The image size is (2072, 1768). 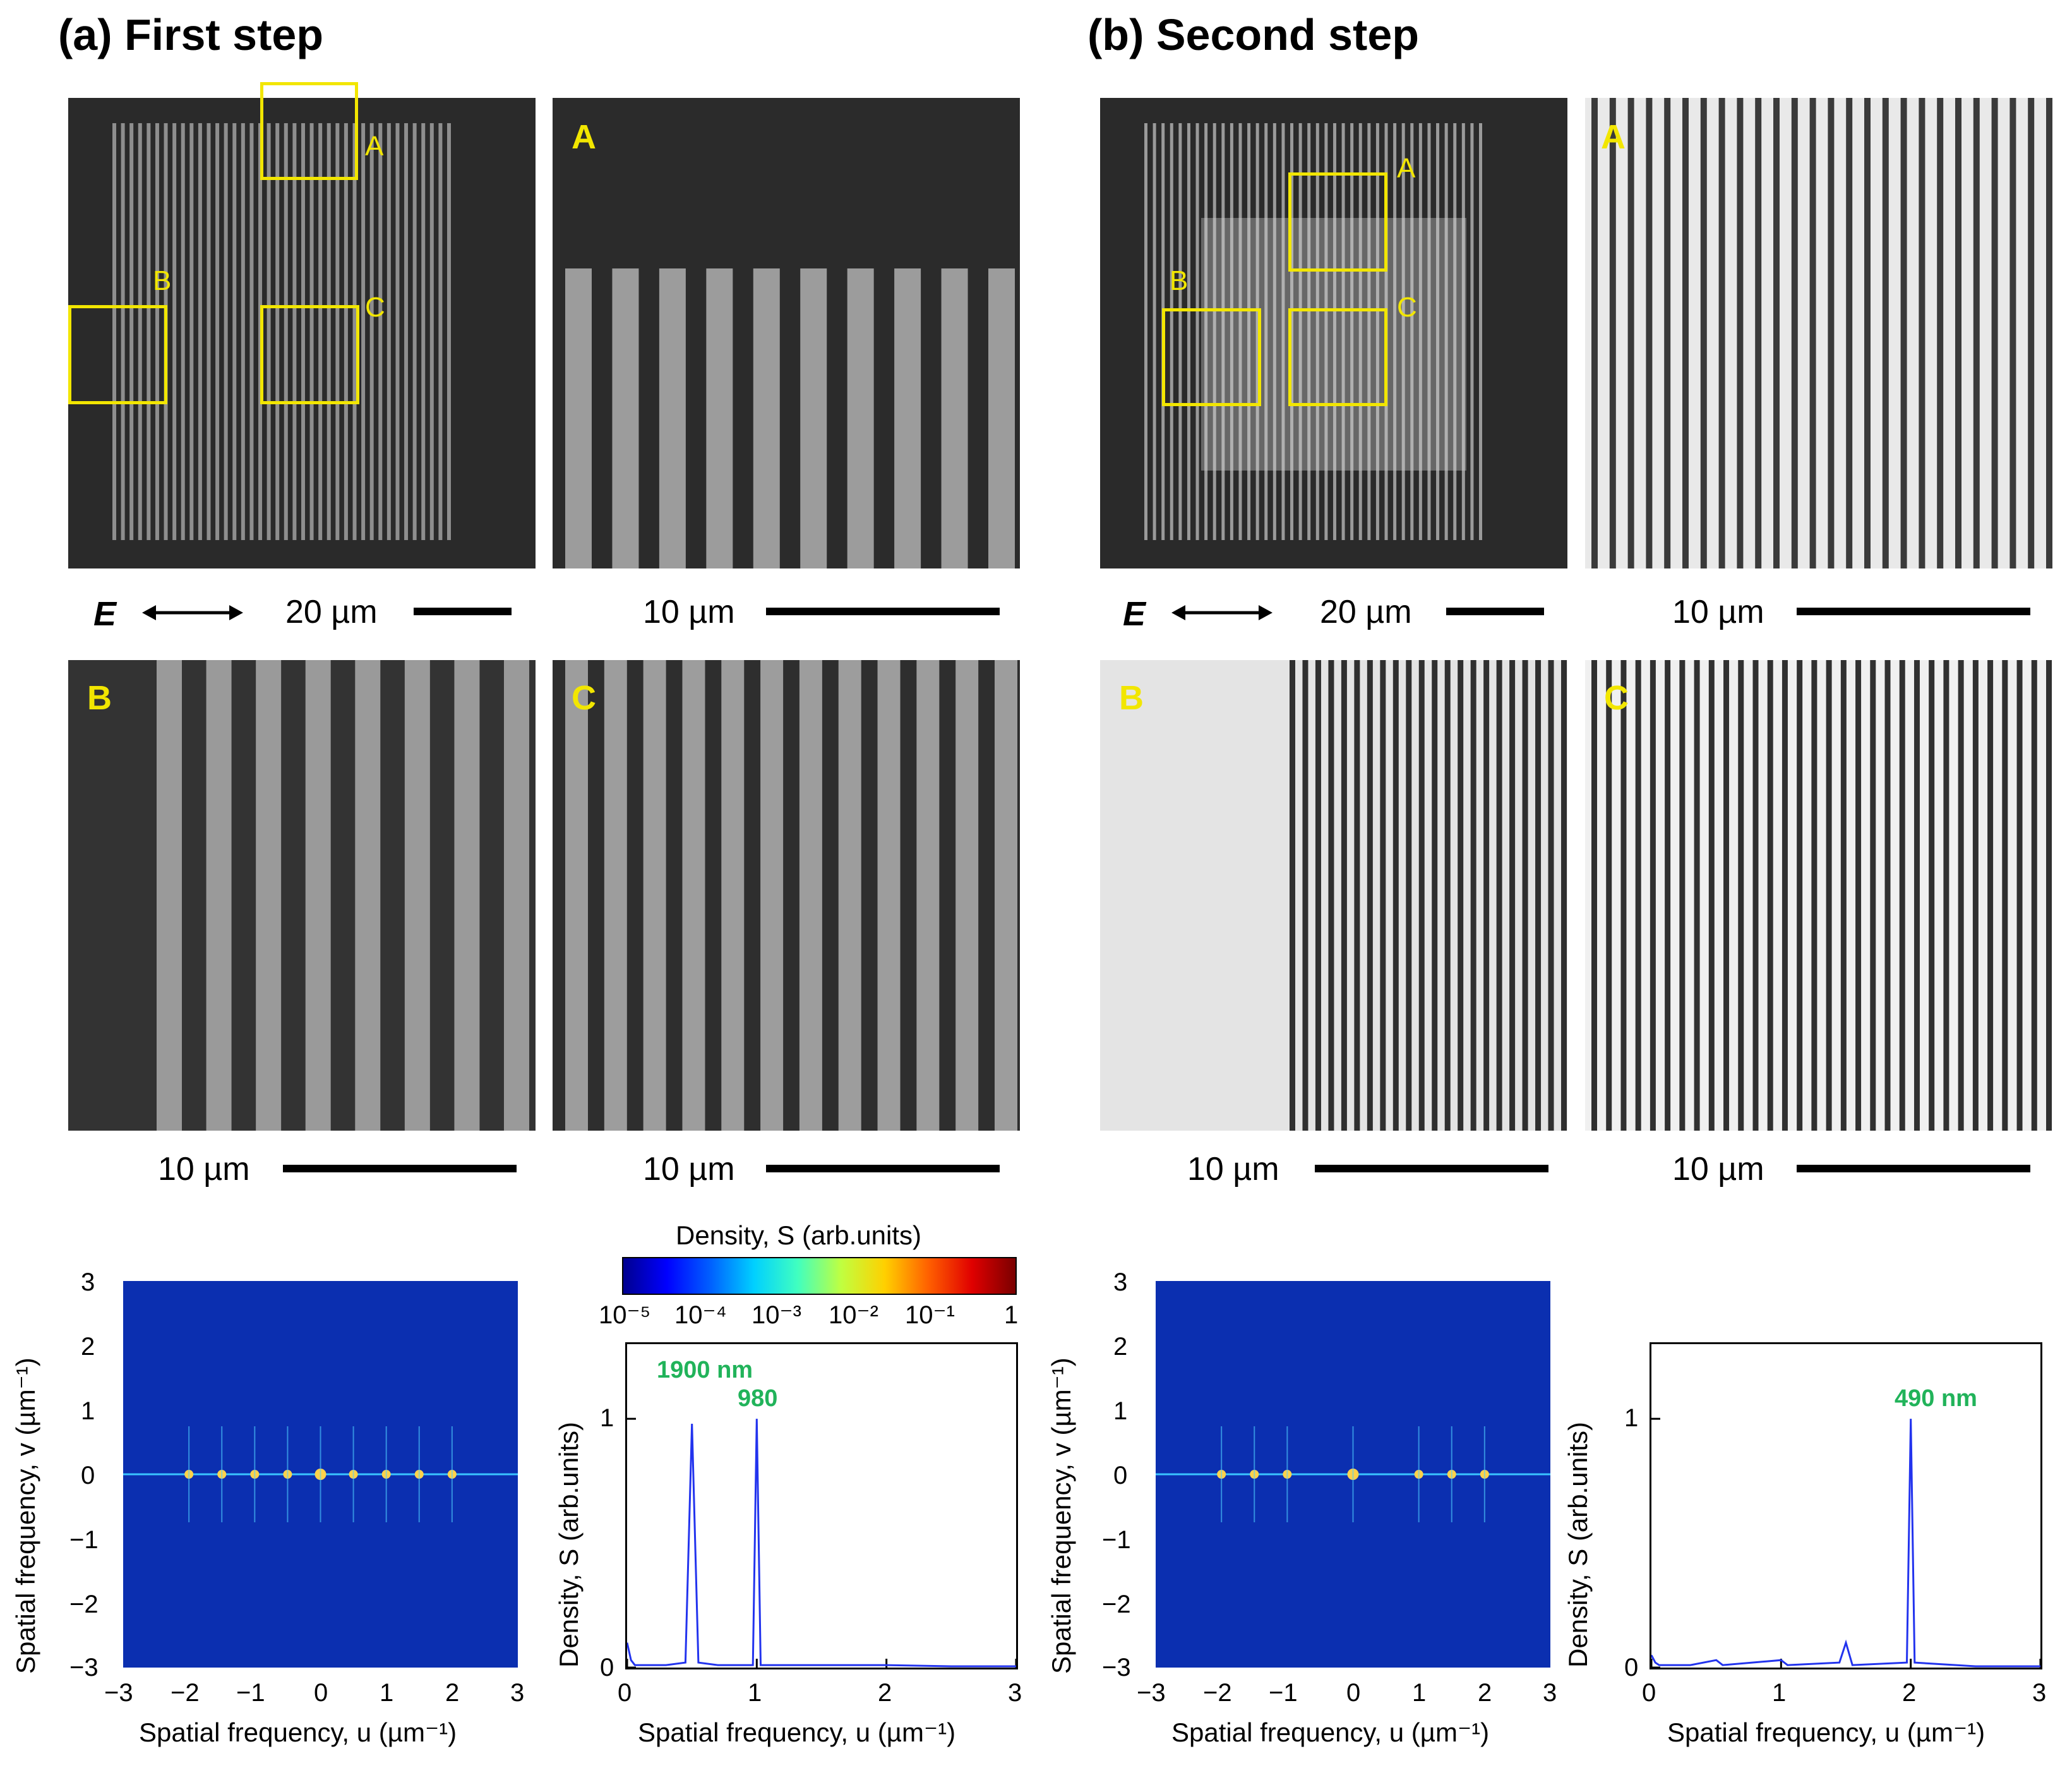 What do you see at coordinates (1330, 1732) in the screenshot?
I see `fft-xlabel-second: Spatial frequency, u (µm⁻¹)` at bounding box center [1330, 1732].